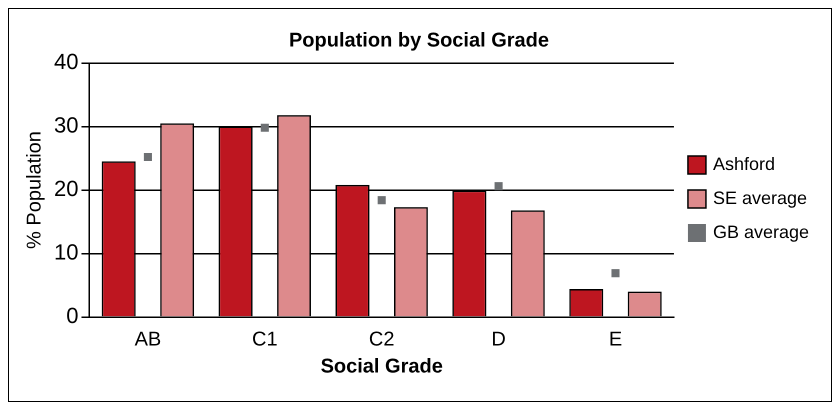 The width and height of the screenshot is (840, 410). I want to click on legend-label: Ashford, so click(743, 164).